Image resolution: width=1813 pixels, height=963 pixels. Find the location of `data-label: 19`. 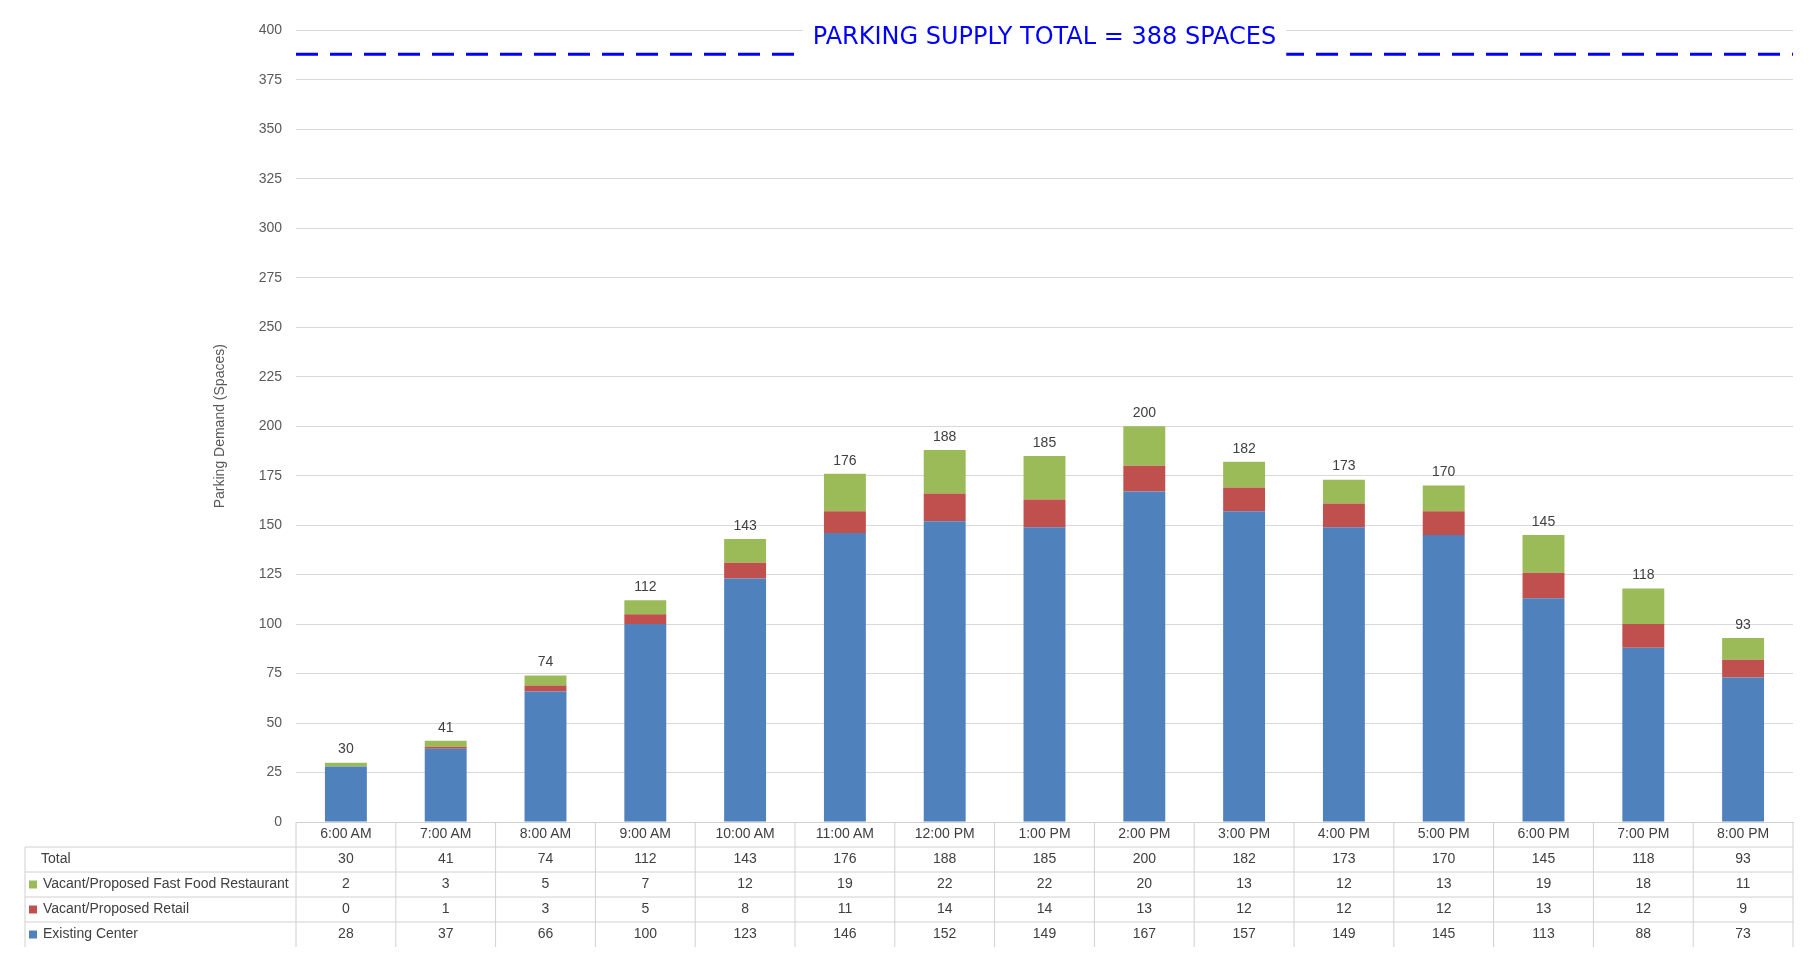

data-label: 19 is located at coordinates (1543, 883).